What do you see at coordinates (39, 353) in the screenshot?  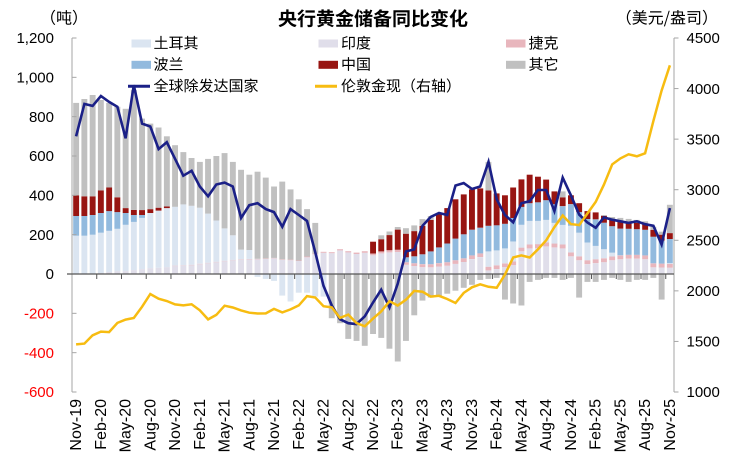 I see `svg-text: -400` at bounding box center [39, 353].